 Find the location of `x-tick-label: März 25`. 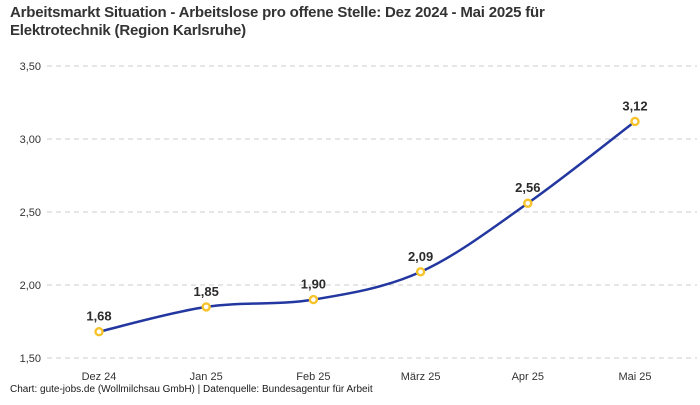

x-tick-label: März 25 is located at coordinates (421, 377).